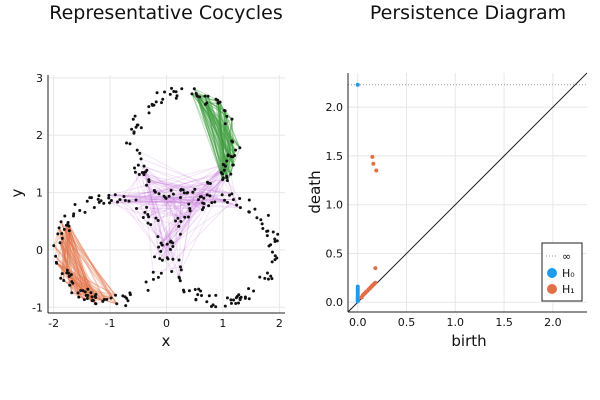 Image resolution: width=600 pixels, height=400 pixels. I want to click on cocycles-xtick: 0, so click(166, 323).